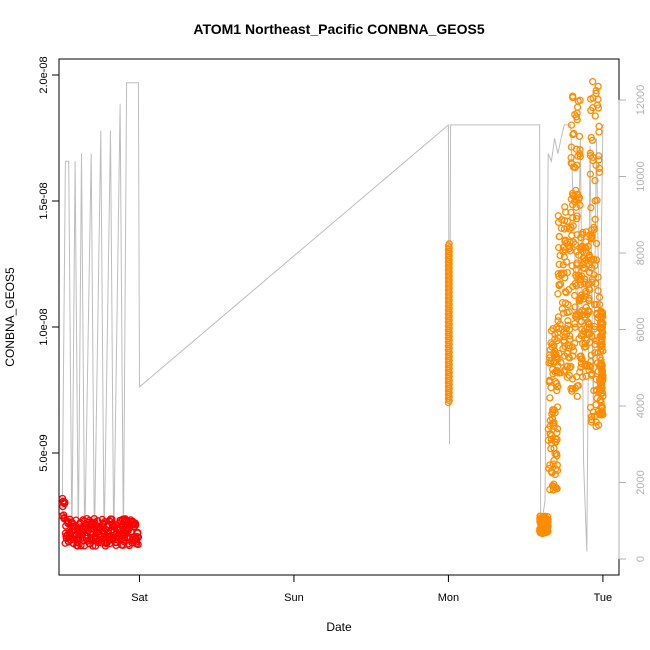  I want to click on x-tick-label: Mon, so click(448, 598).